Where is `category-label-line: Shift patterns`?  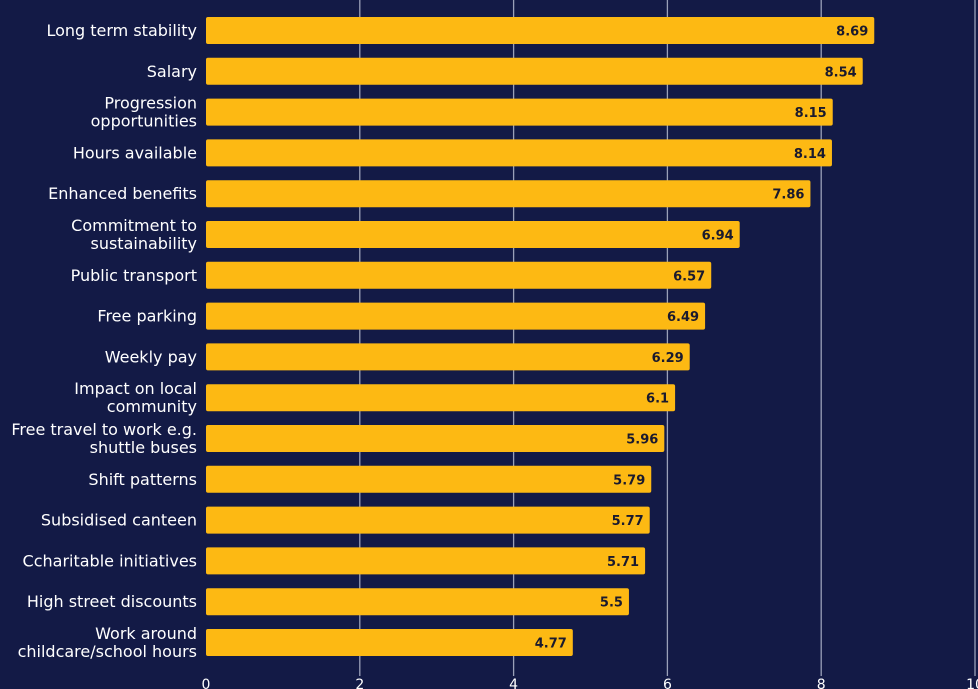 category-label-line: Shift patterns is located at coordinates (142, 479).